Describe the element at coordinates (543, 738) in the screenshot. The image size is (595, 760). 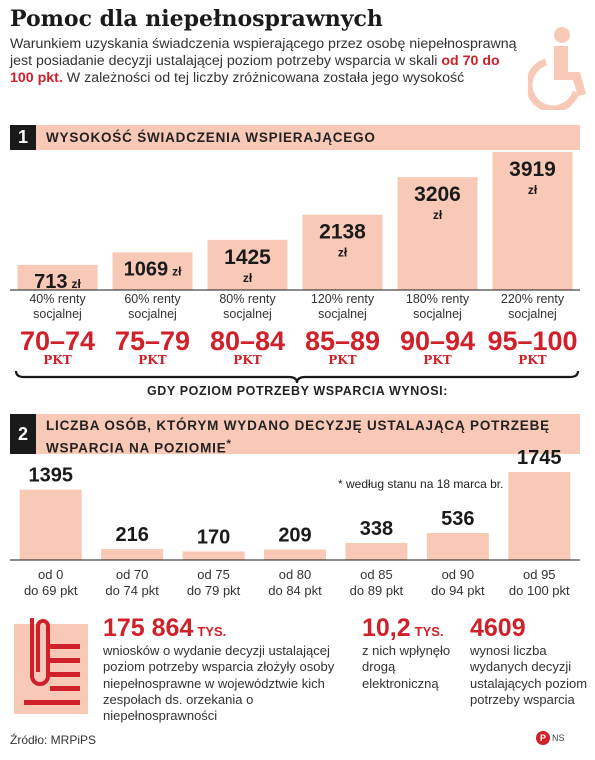
I see `logo-mark: P` at that location.